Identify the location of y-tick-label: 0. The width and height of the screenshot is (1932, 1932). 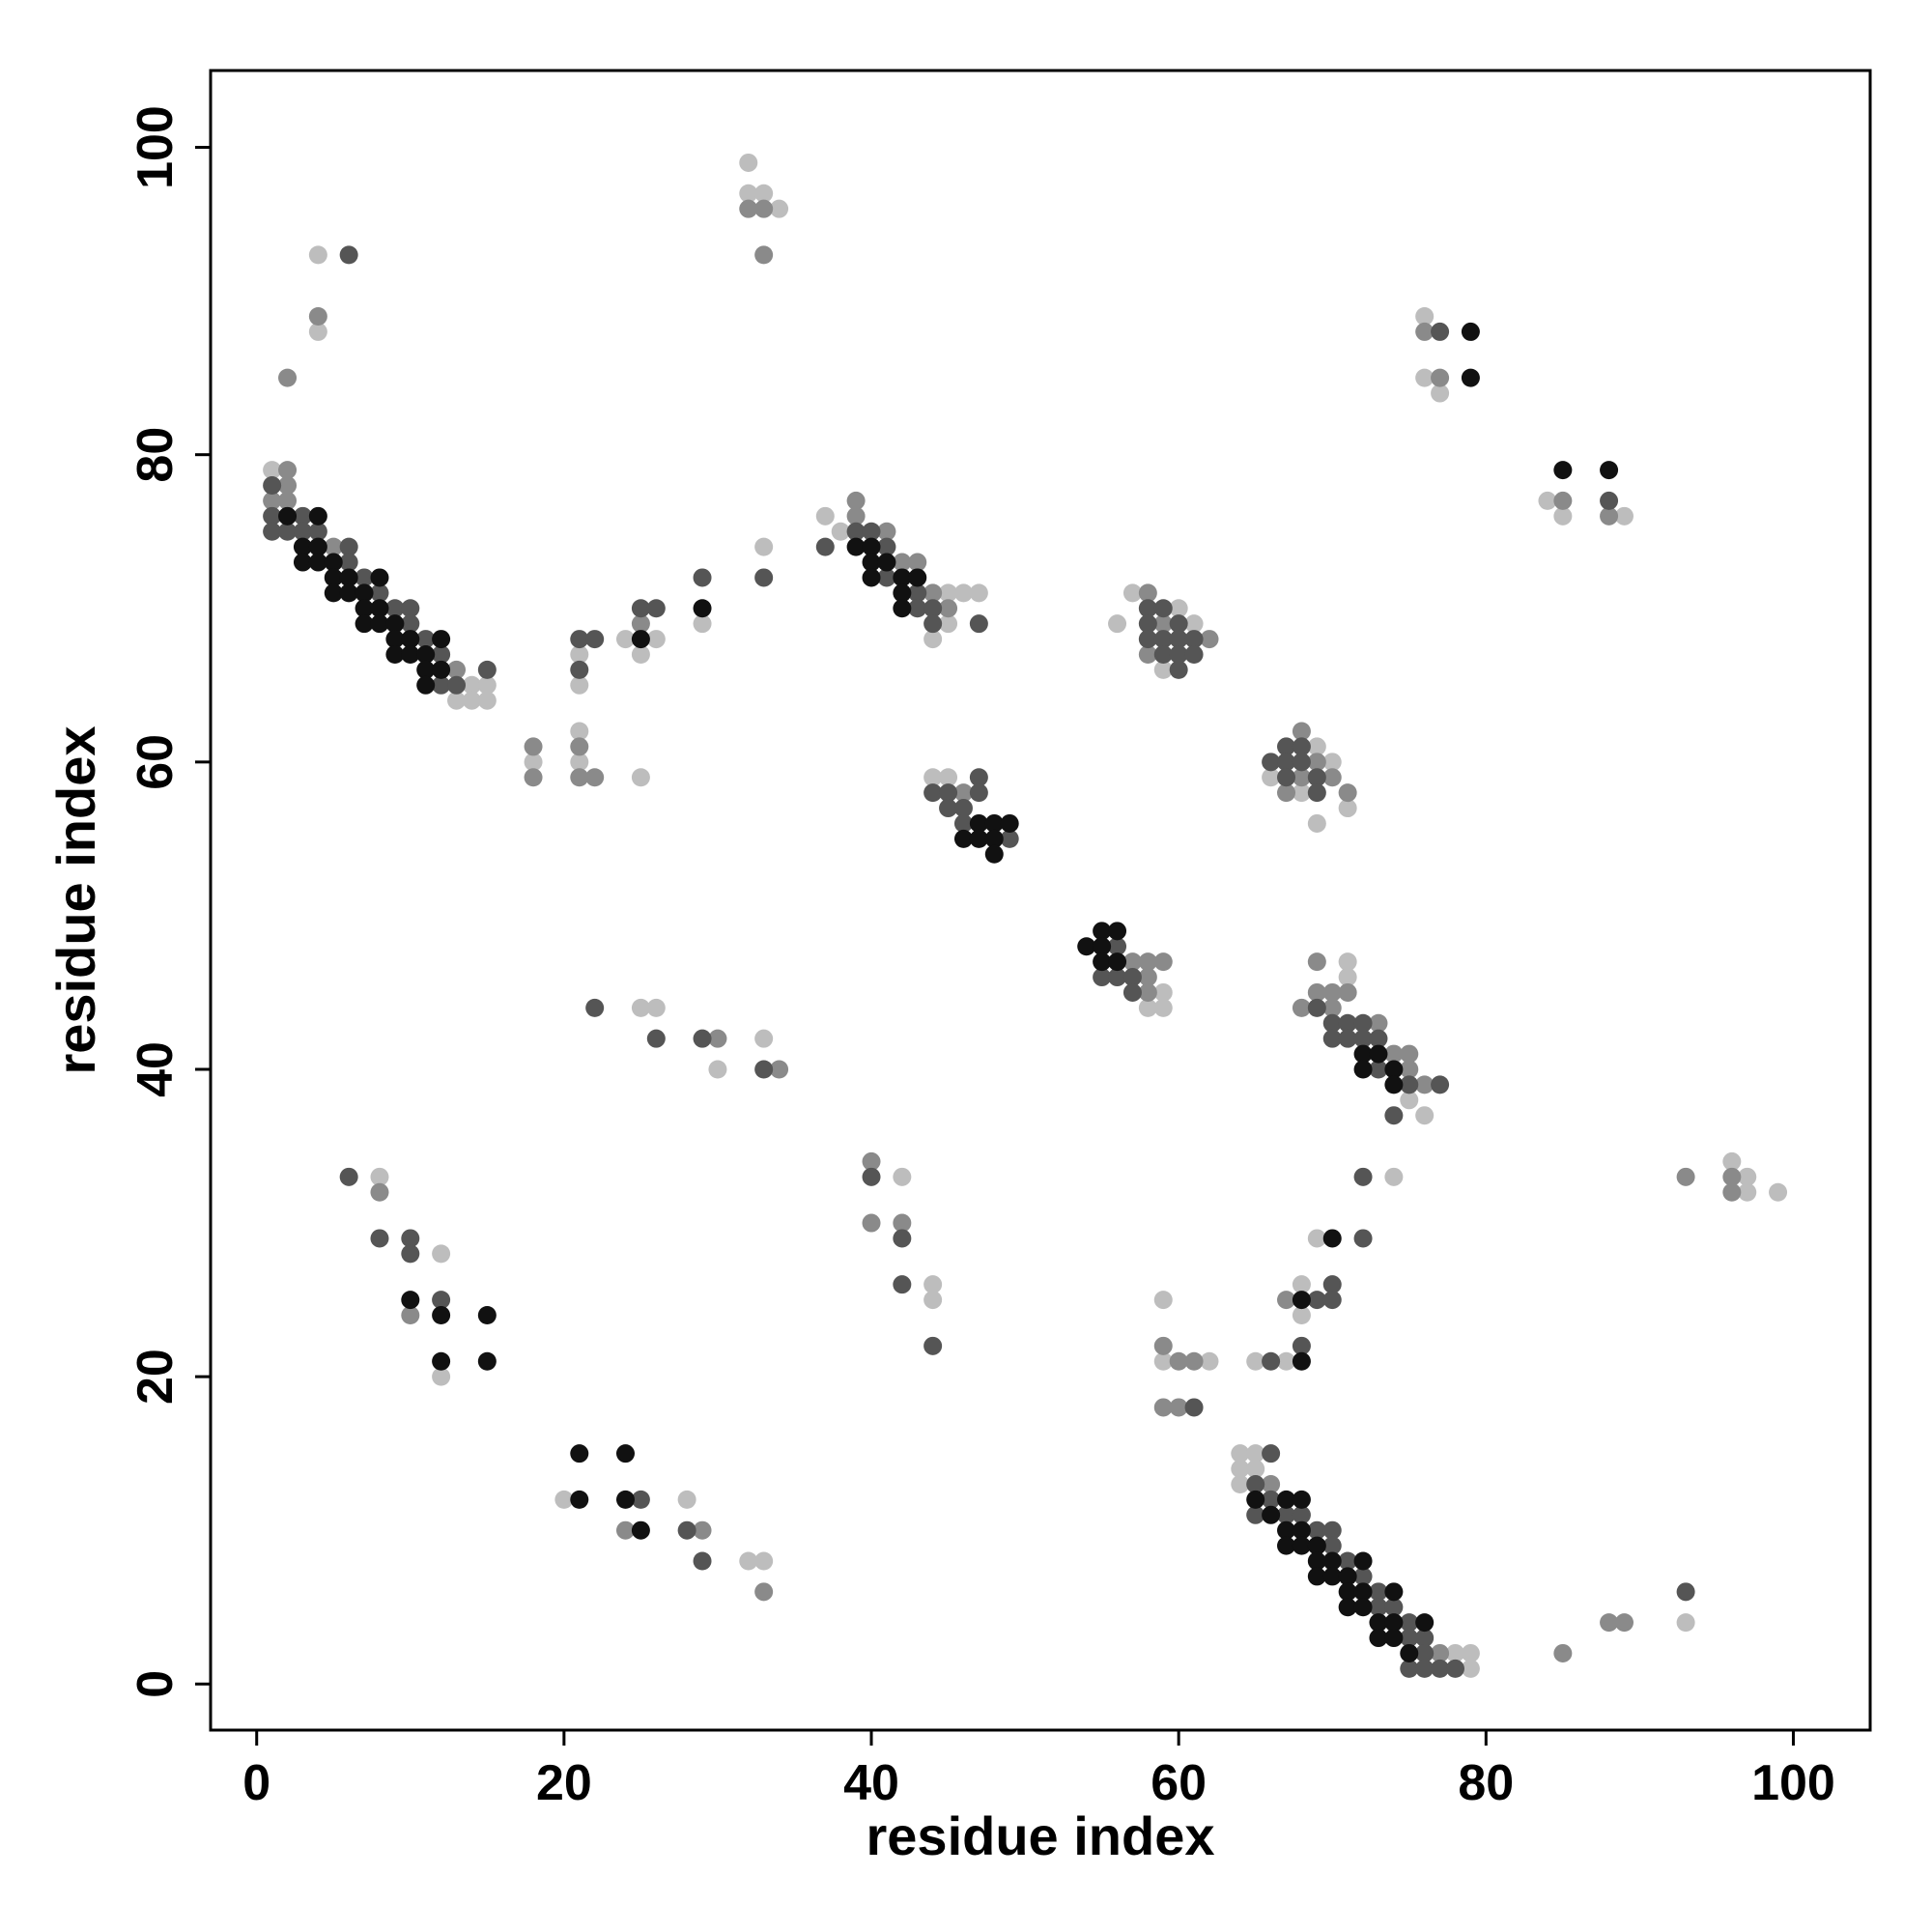
(156, 1684).